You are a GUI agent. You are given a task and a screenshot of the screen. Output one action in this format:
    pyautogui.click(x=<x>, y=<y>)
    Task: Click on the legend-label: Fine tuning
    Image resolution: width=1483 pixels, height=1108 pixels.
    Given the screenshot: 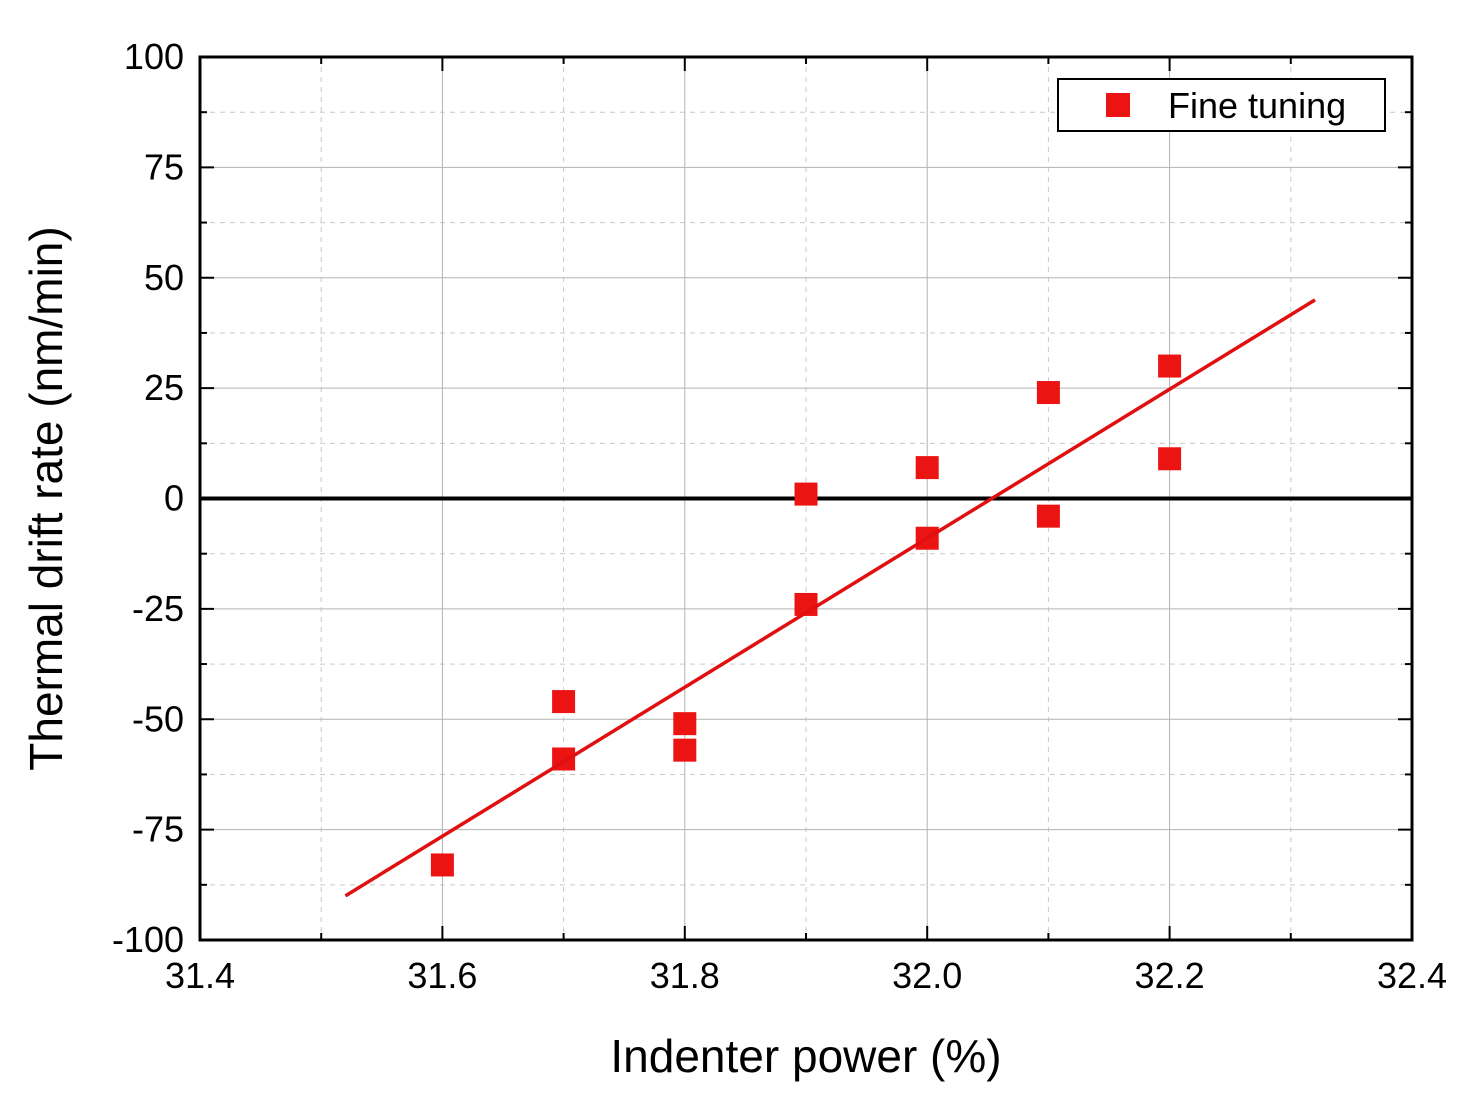 What is the action you would take?
    pyautogui.click(x=1257, y=105)
    